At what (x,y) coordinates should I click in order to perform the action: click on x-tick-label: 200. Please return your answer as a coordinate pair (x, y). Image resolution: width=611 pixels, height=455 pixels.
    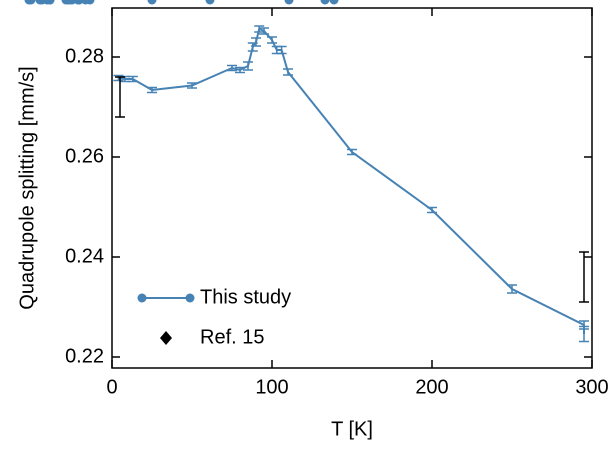
    Looking at the image, I should click on (431, 387).